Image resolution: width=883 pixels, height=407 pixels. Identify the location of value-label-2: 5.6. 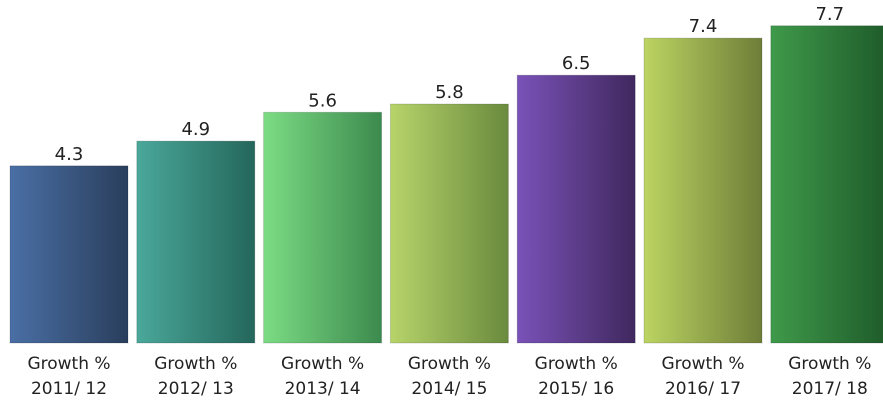
(322, 100).